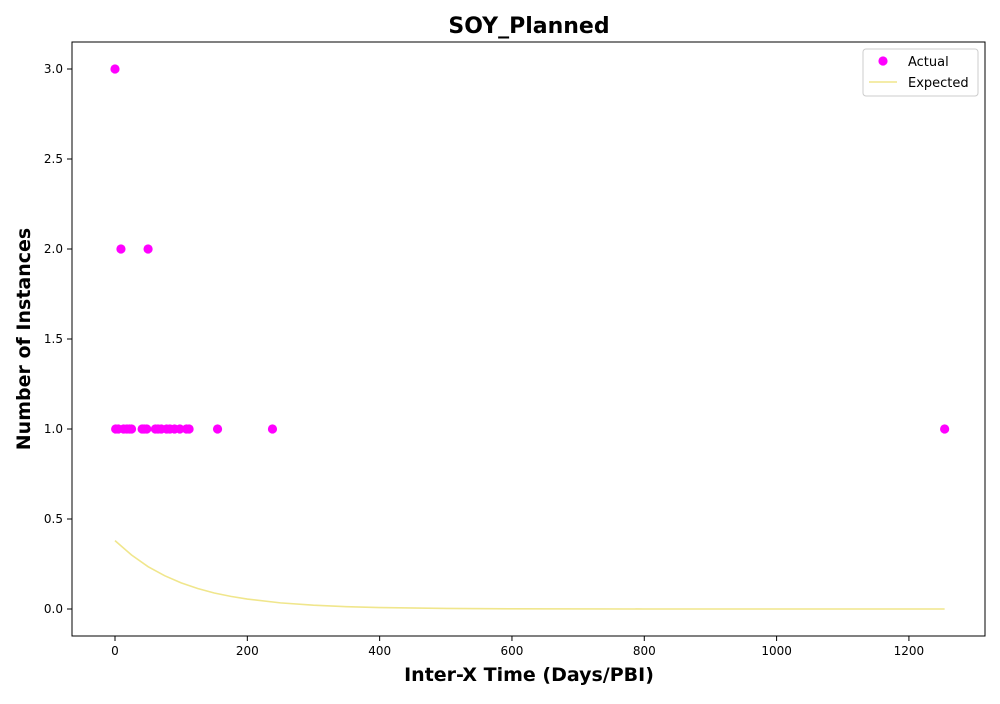 This screenshot has height=704, width=1000. Describe the element at coordinates (24, 339) in the screenshot. I see `y-axis-label: Number of Instances` at that location.